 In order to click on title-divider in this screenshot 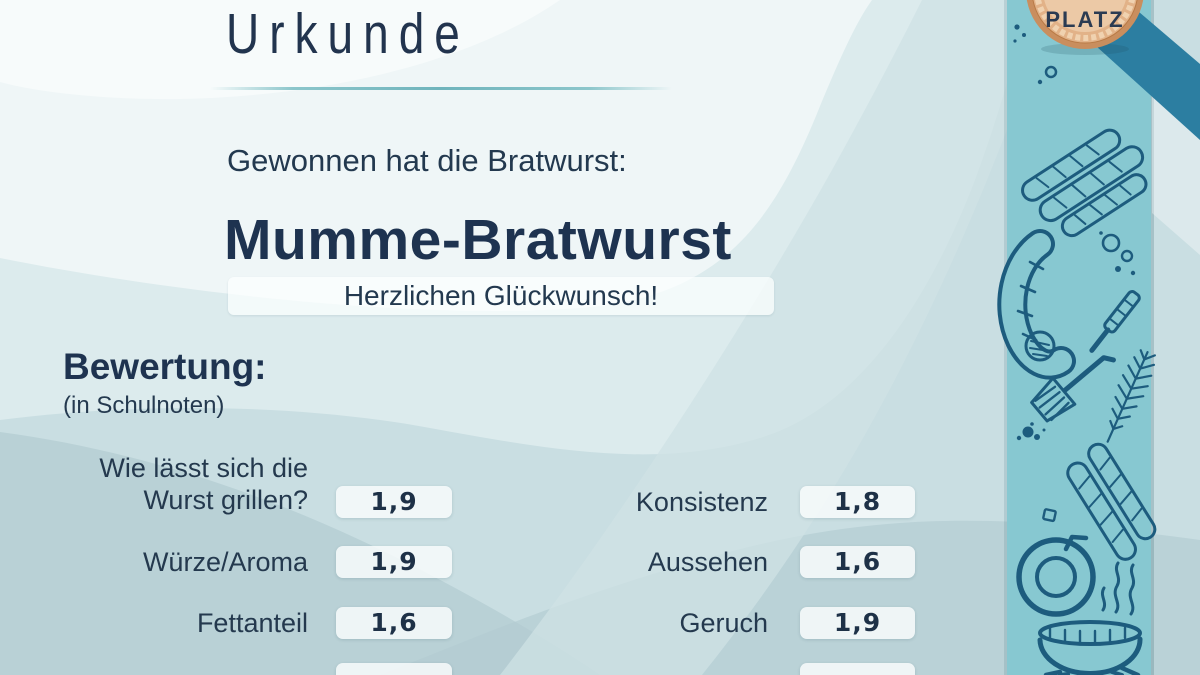, I will do `click(441, 88)`.